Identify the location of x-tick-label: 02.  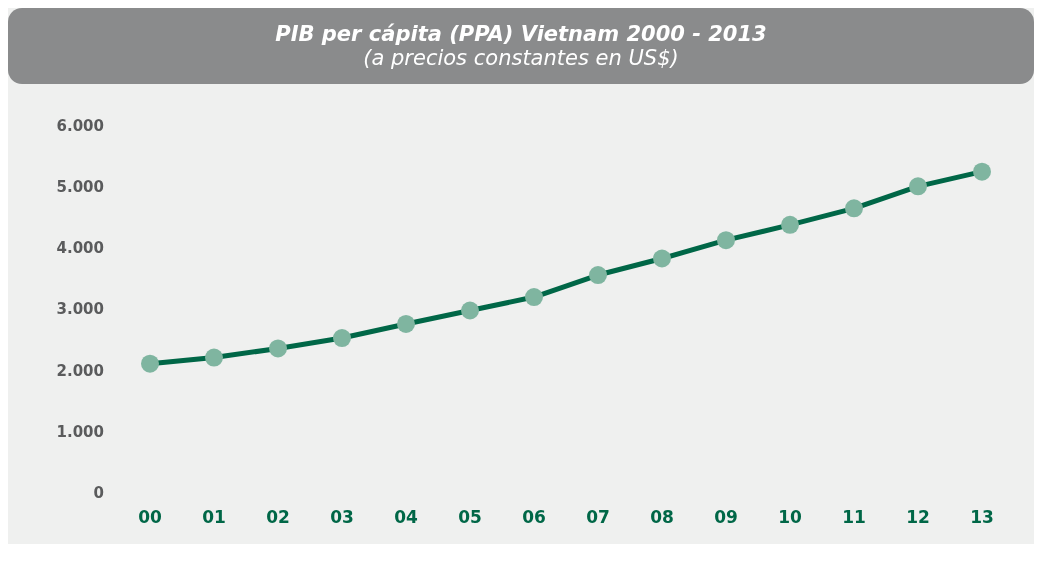
(278, 516).